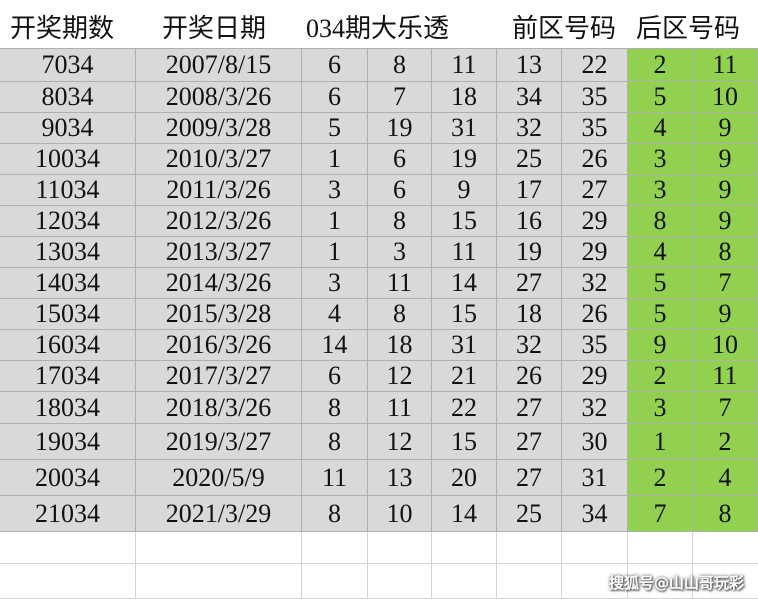 The width and height of the screenshot is (758, 599). I want to click on header-front: 前区号码, so click(564, 28).